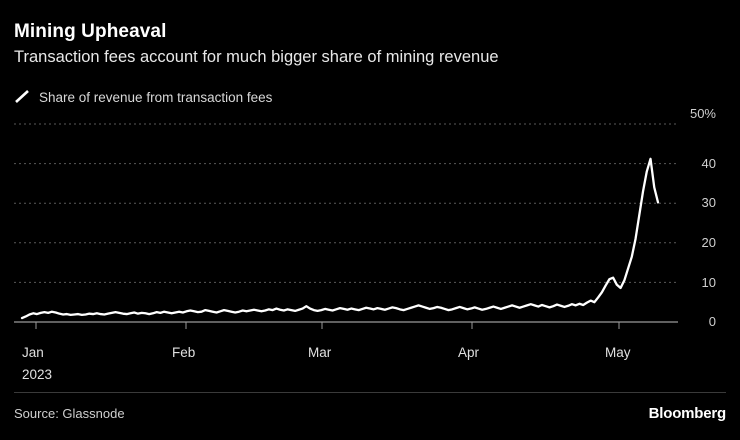  Describe the element at coordinates (326, 363) in the screenshot. I see `x-axis-labels: Jan 2023 Feb Mar Apr May` at that location.